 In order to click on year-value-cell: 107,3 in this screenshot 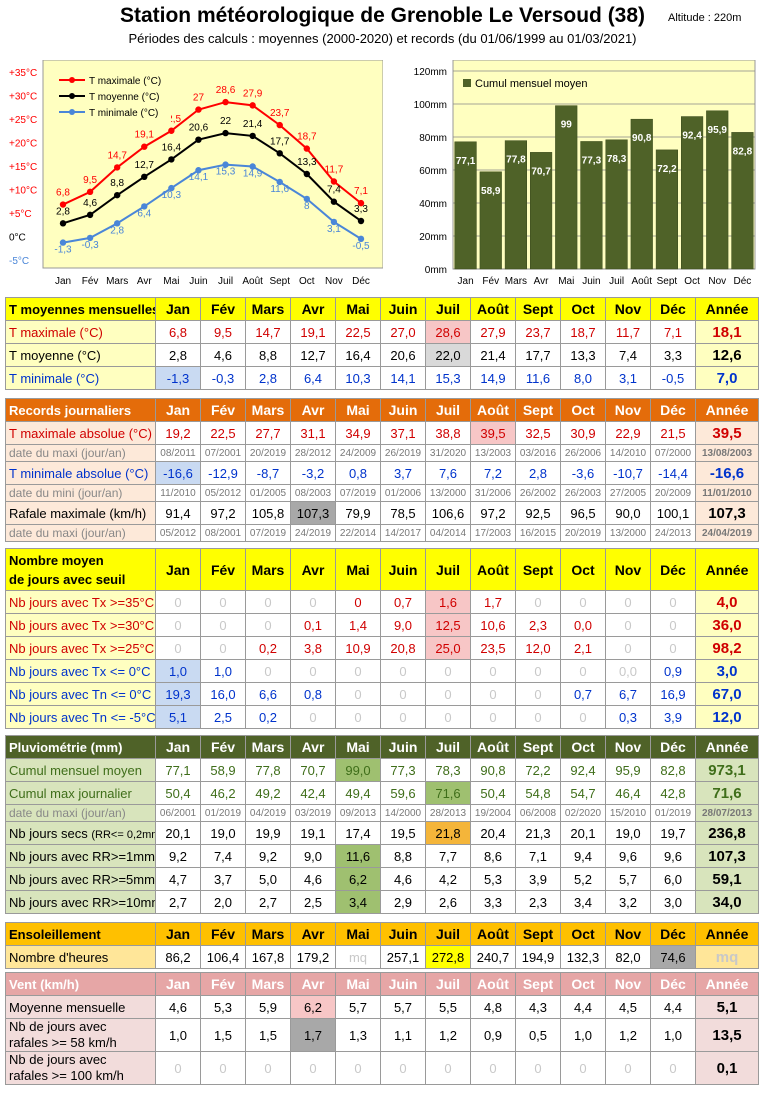, I will do `click(727, 856)`.